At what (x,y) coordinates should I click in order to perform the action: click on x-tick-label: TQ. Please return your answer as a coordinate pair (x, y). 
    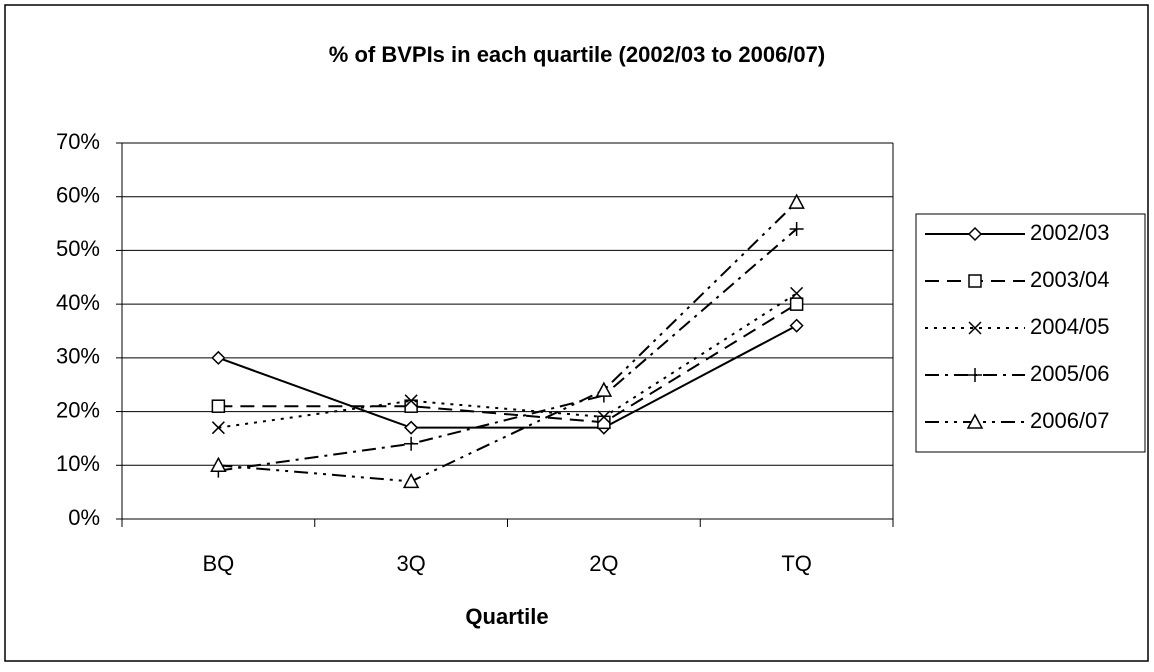
    Looking at the image, I should click on (796, 563).